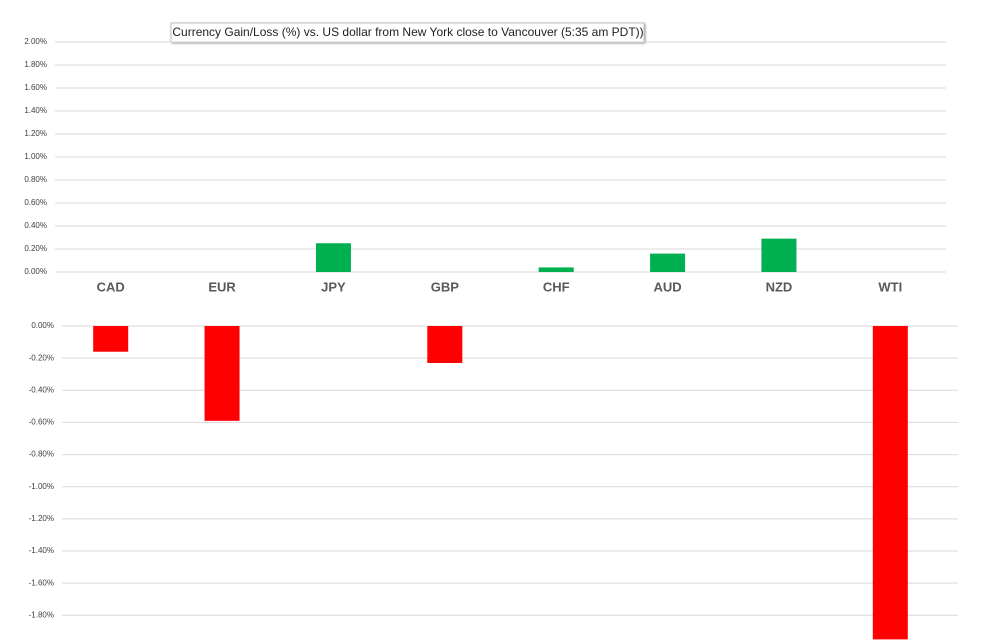 Image resolution: width=984 pixels, height=641 pixels. Describe the element at coordinates (35, 179) in the screenshot. I see `y-tick-label: 0.80%` at that location.